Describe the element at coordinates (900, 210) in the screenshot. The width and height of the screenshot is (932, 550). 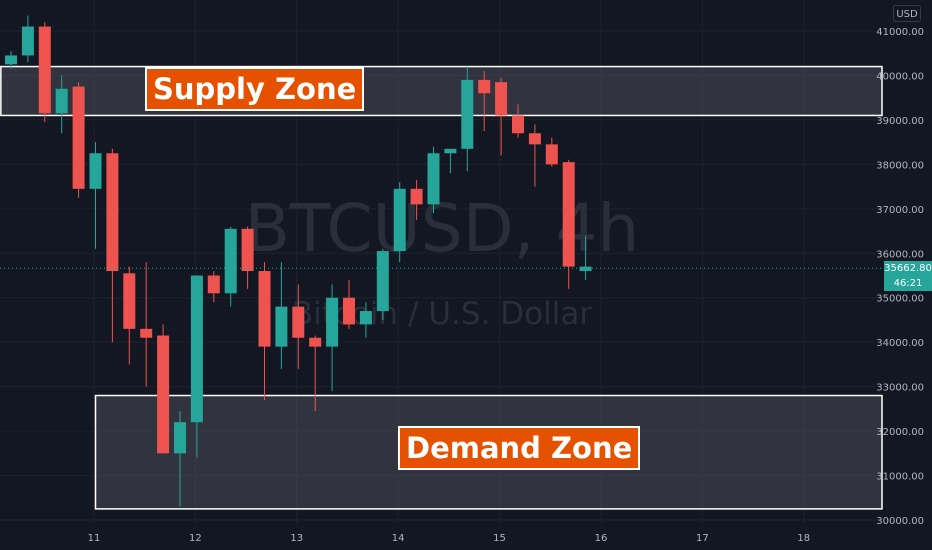
I see `y-tick-label: 37000.00` at that location.